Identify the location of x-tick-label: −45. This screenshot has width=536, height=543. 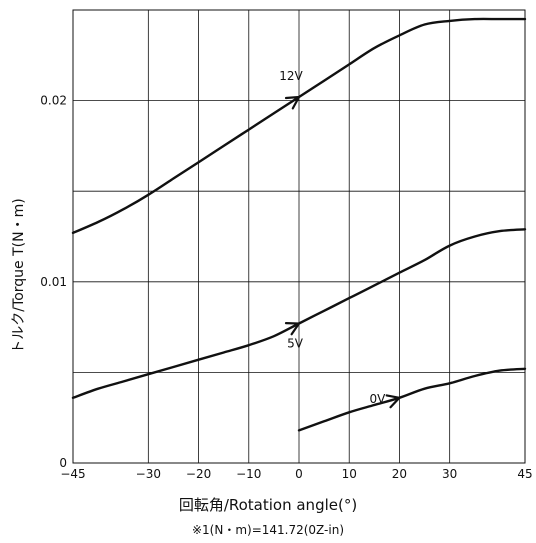
(72, 474).